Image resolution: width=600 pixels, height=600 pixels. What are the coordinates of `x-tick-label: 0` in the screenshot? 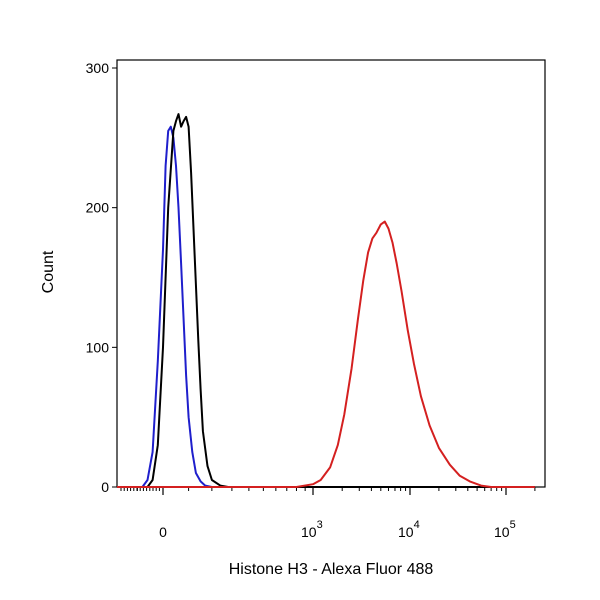 It's located at (163, 532).